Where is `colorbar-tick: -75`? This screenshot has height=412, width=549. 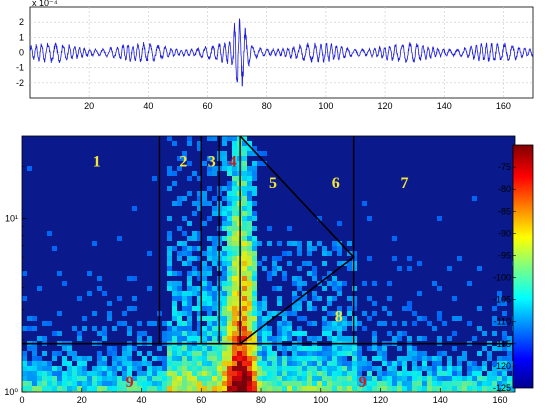
colorbar-tick: -75 is located at coordinates (504, 167).